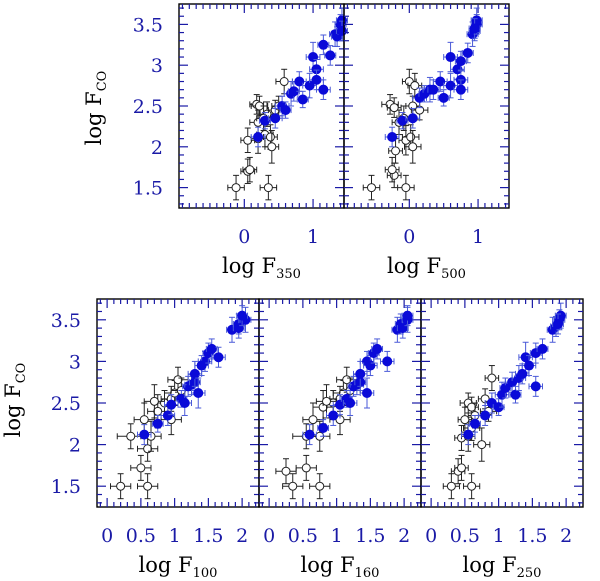 Image resolution: width=600 pixels, height=581 pixels. I want to click on y-axis-label-top: log FCO, so click(96, 108).